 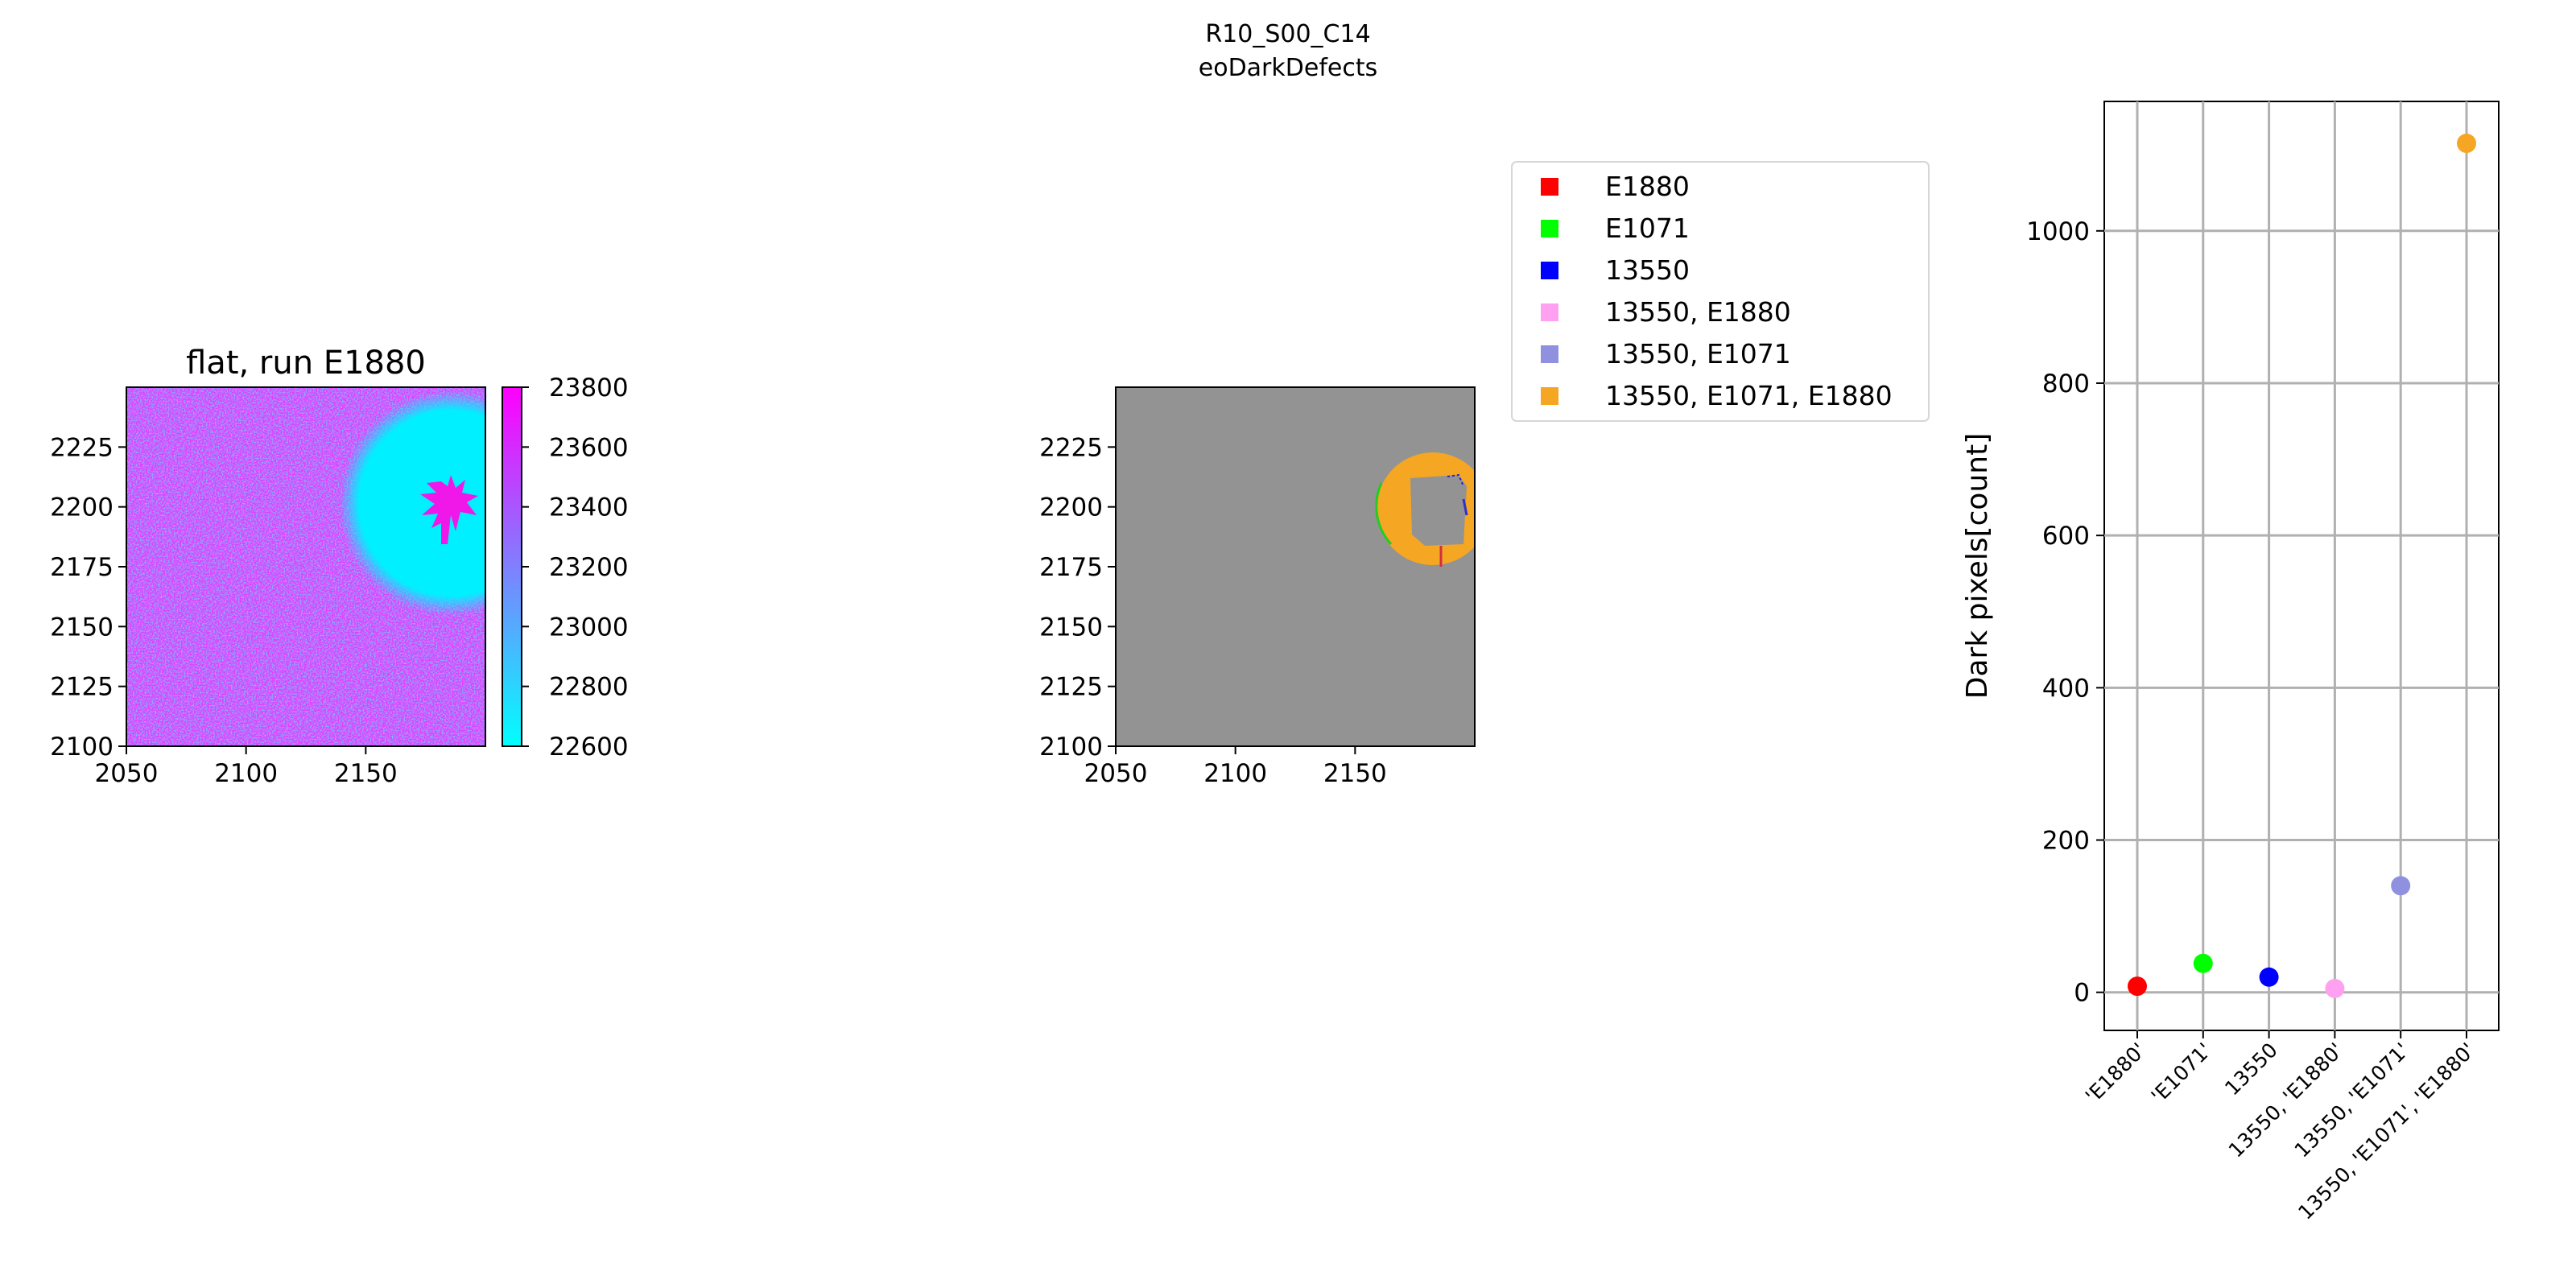 I want to click on colorbar-tick-label: 23000, so click(x=589, y=627).